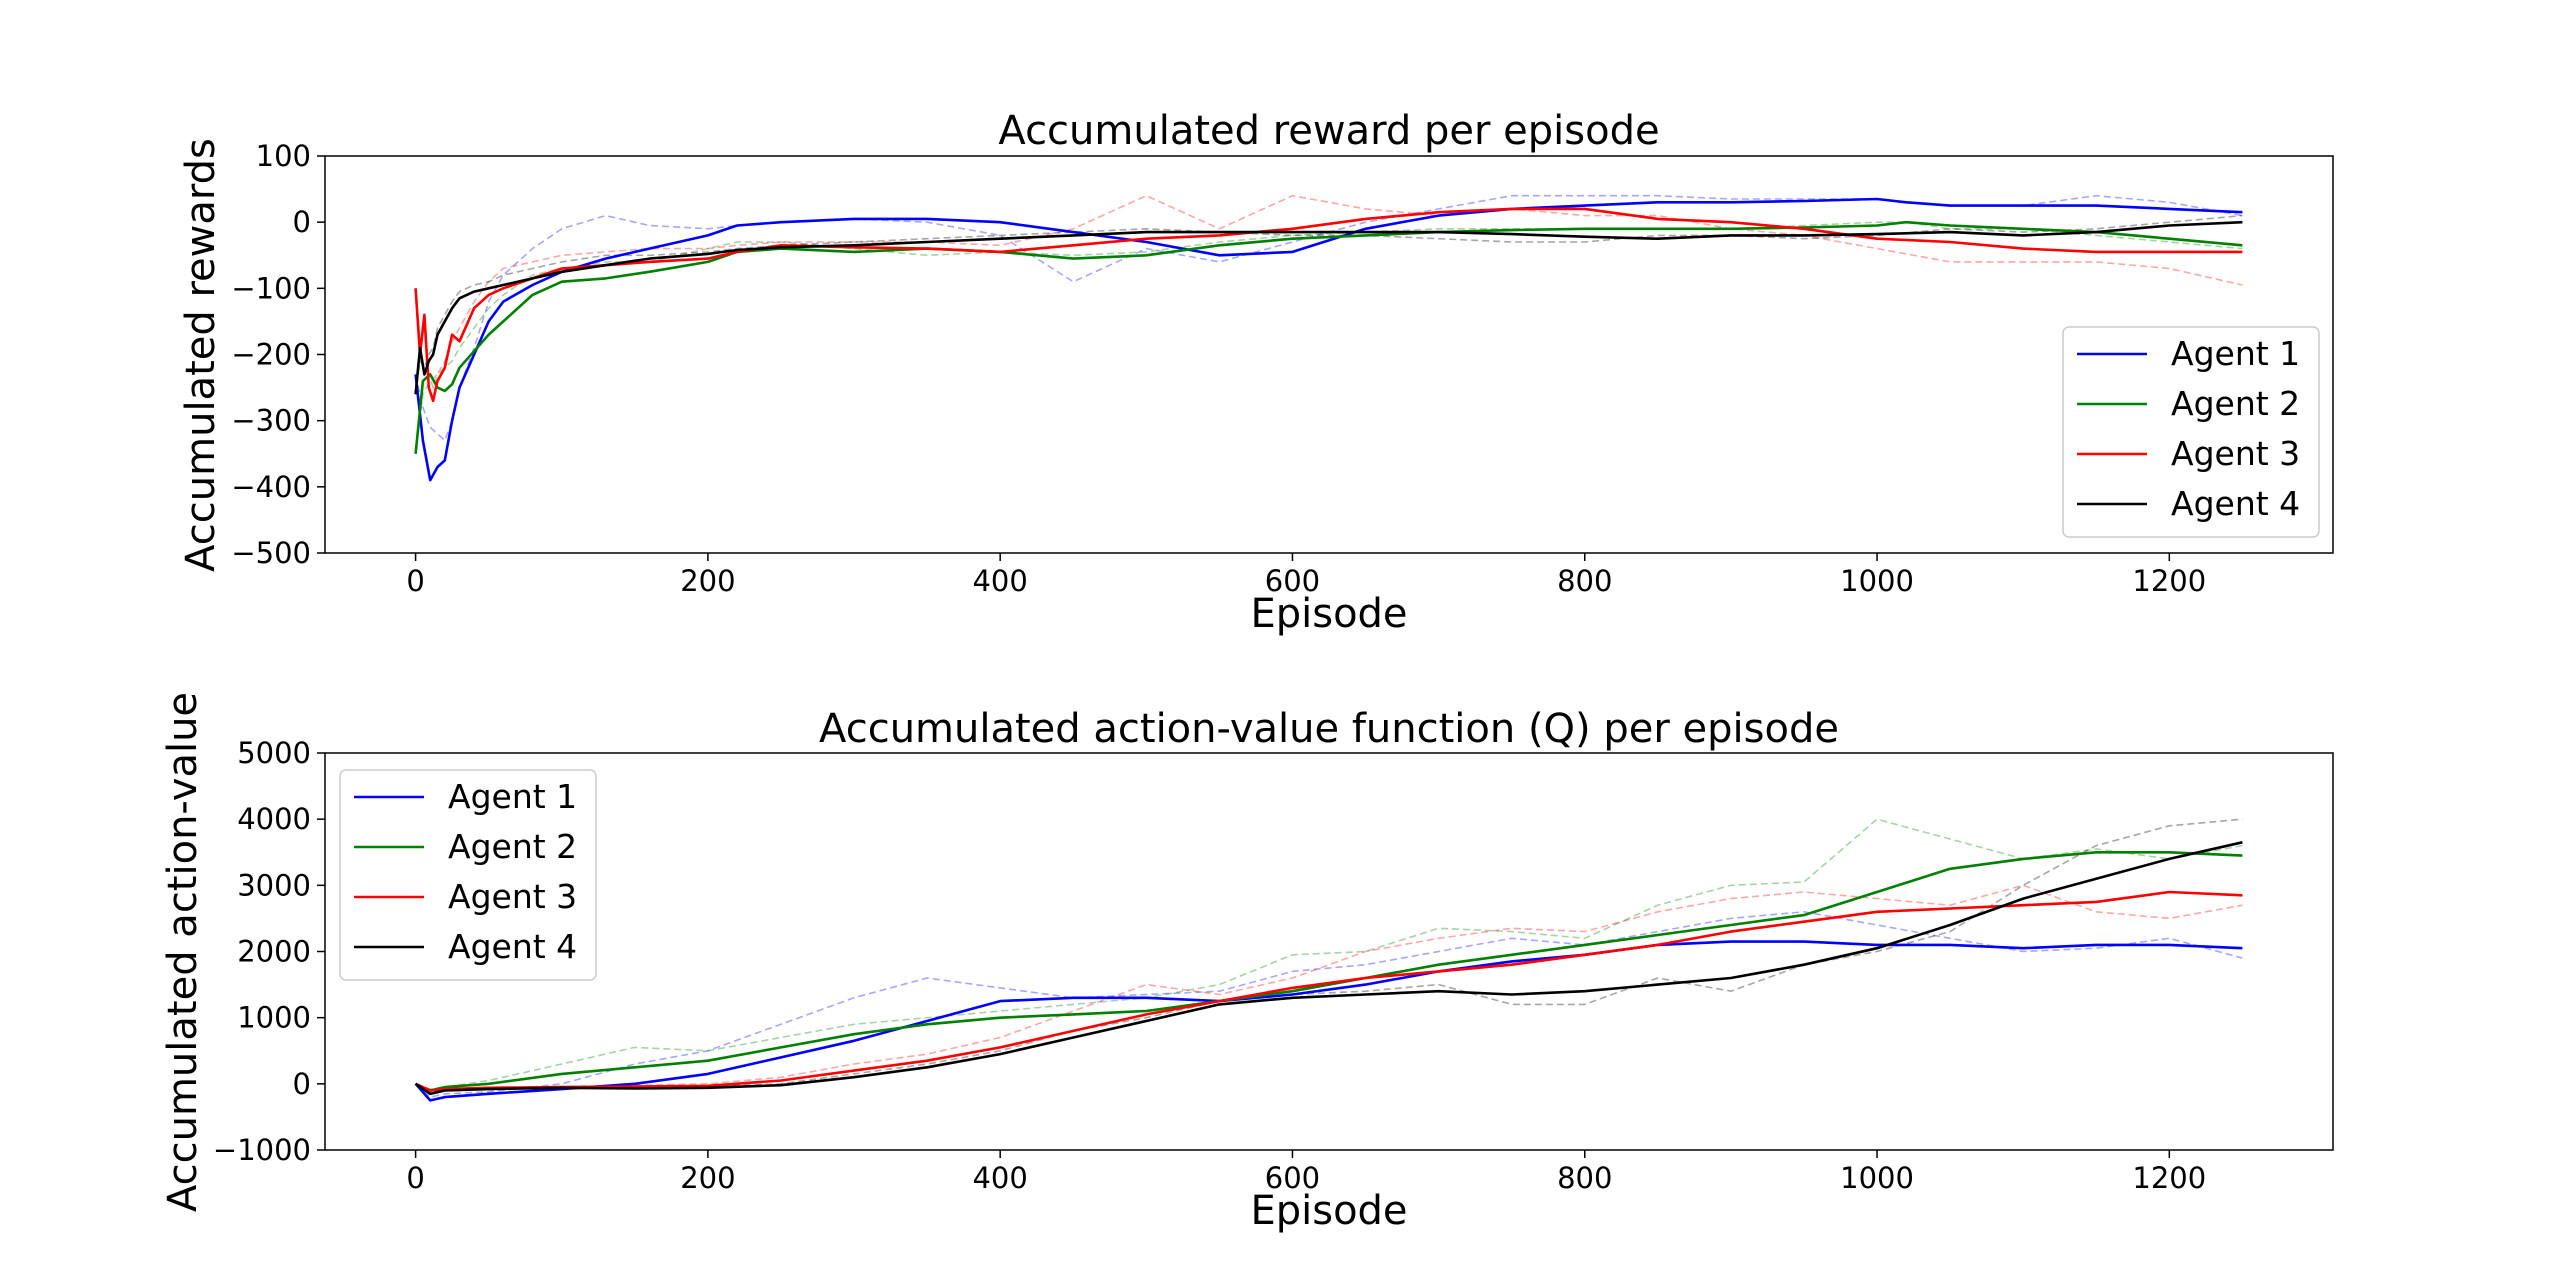 This screenshot has height=1276, width=2560. I want to click on q-value-chart-x-tick-label: 1200, so click(2169, 1178).